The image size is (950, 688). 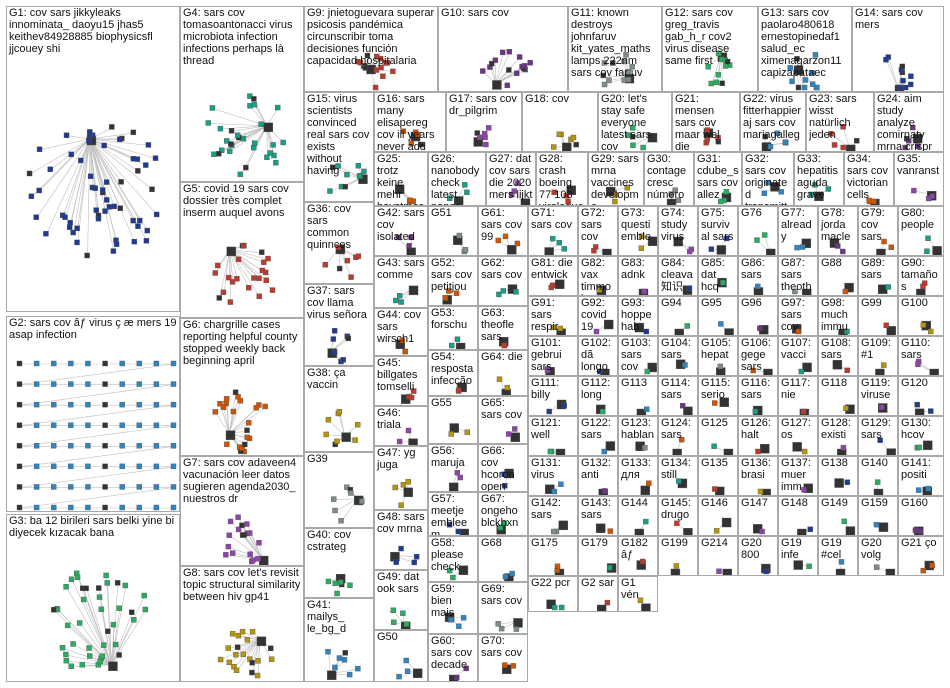 What do you see at coordinates (758, 355) in the screenshot?
I see `group-label: G106: gege sars` at bounding box center [758, 355].